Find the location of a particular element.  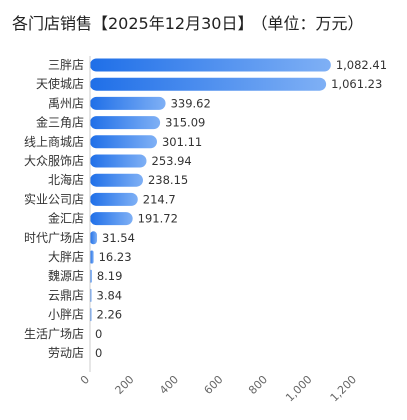

bar-天使城店 is located at coordinates (208, 84).